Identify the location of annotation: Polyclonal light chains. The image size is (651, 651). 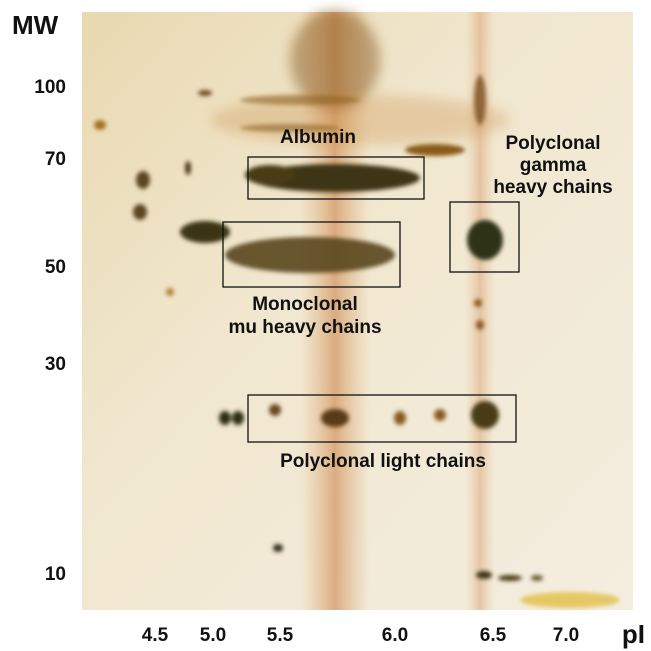
(383, 461).